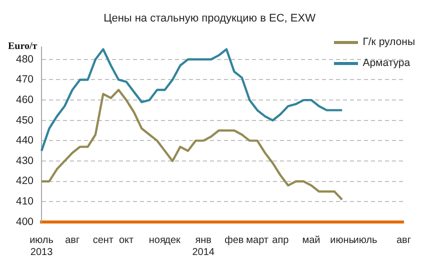 The image size is (423, 278). Describe the element at coordinates (25, 120) in the screenshot. I see `y-tick-label: 450` at that location.